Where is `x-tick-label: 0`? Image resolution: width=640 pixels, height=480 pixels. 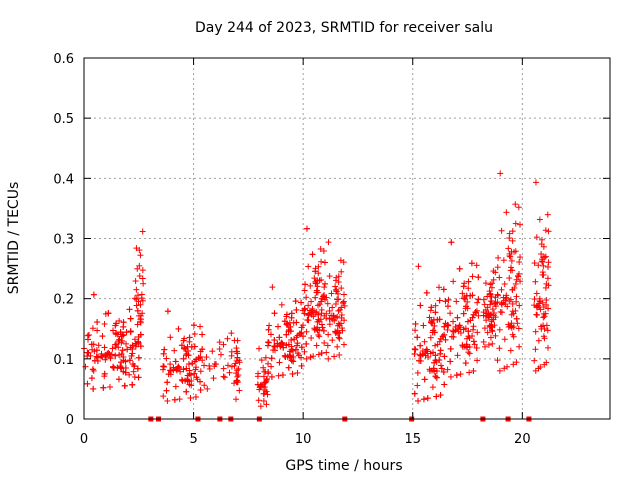
x-tick-label: 0 is located at coordinates (84, 439).